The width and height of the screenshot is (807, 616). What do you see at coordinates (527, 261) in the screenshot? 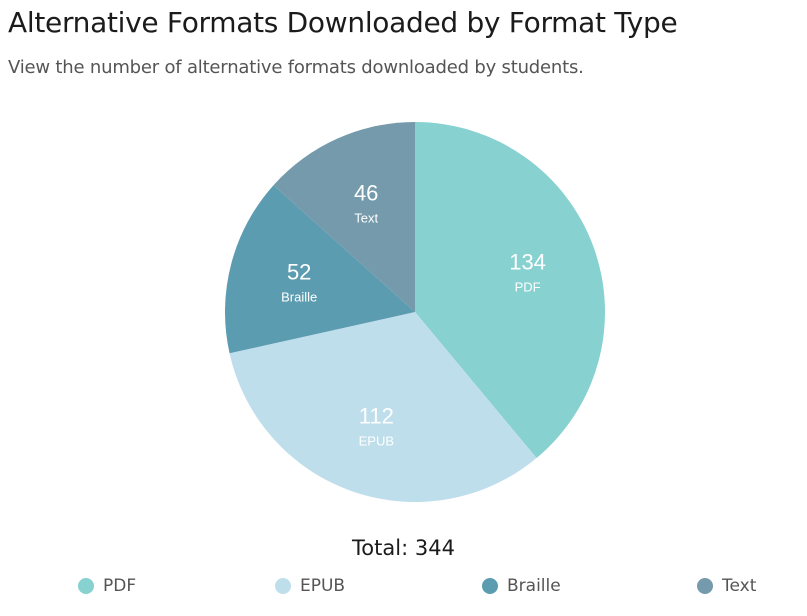
I see `slice-value-pdf: 134` at bounding box center [527, 261].